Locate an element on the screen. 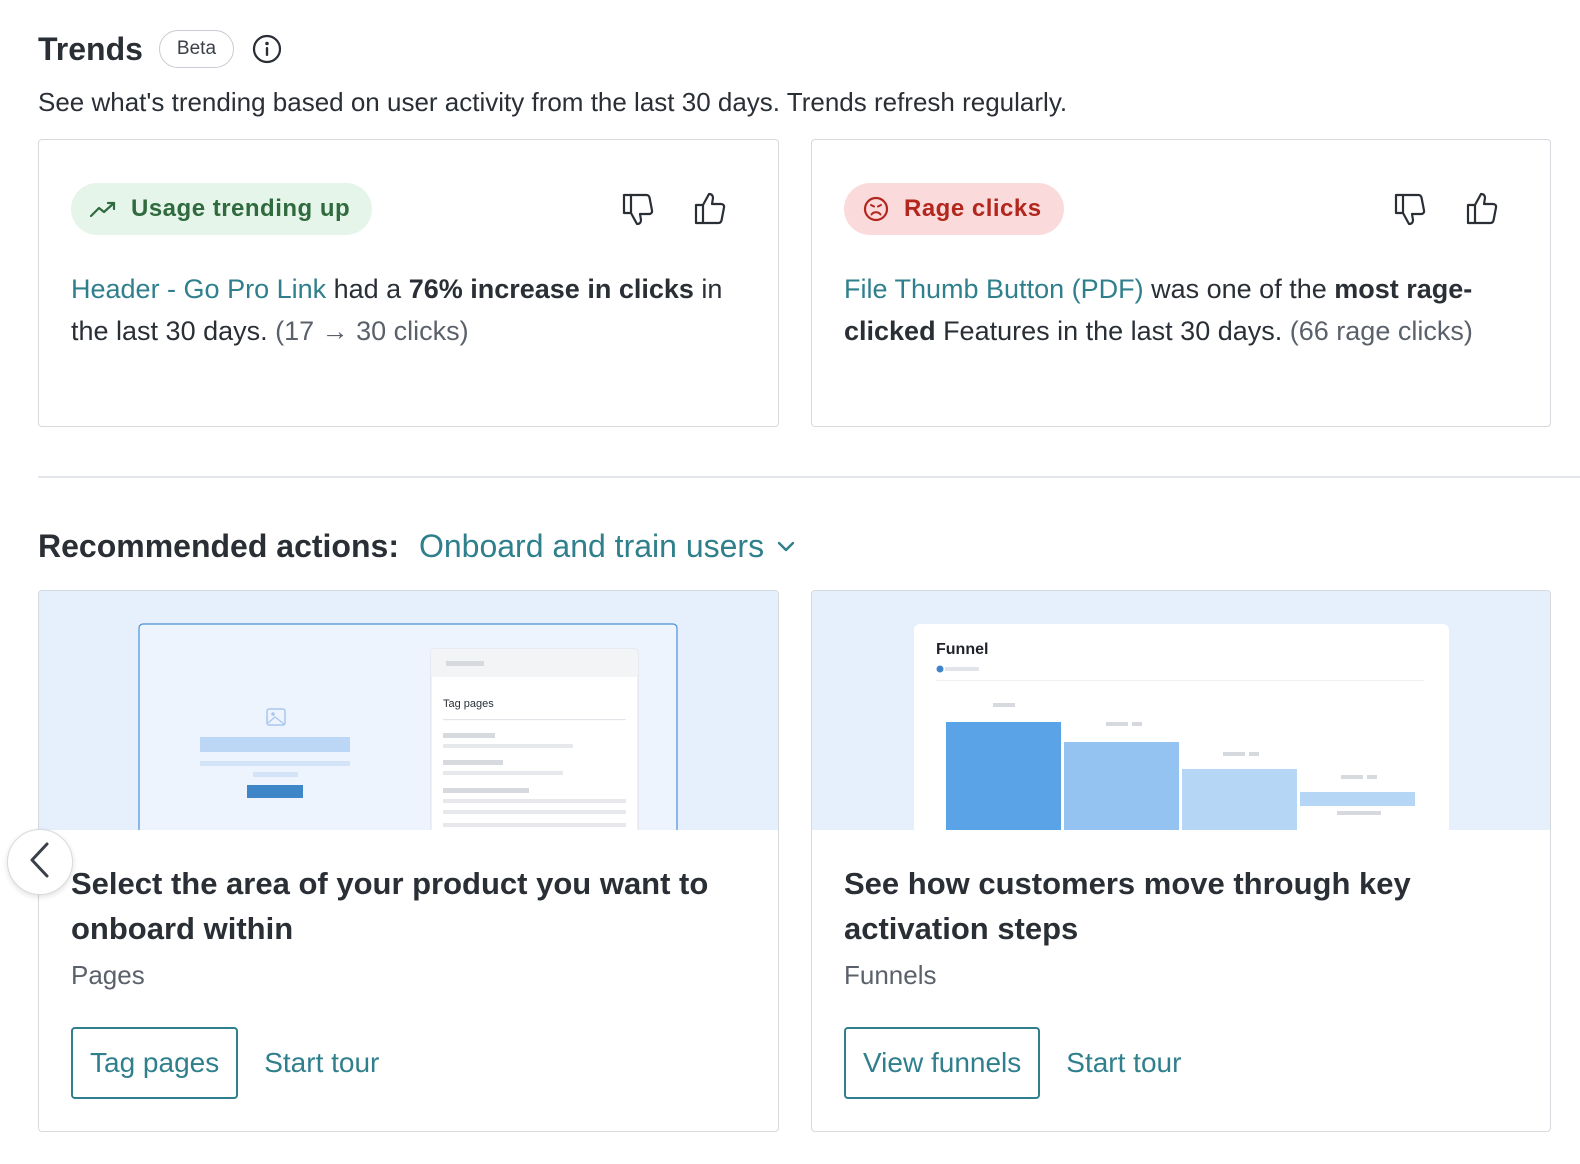 This screenshot has height=1164, width=1580. rage-clicks-pill: Rage clicks is located at coordinates (954, 209).